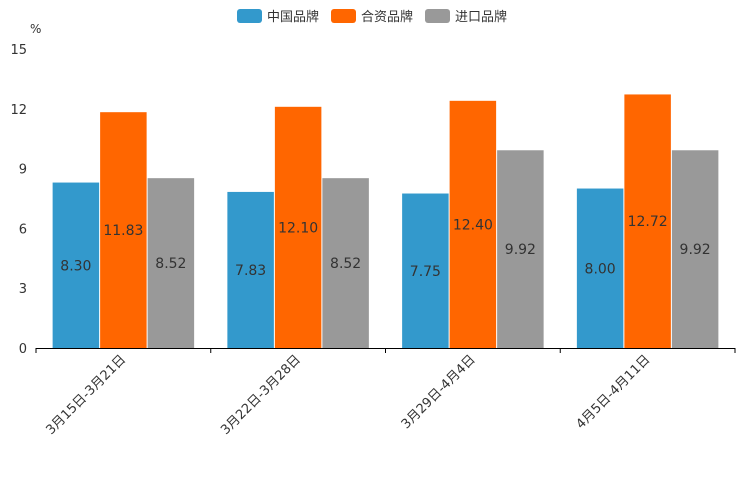  I want to click on y-axis-unit-label: %, so click(35, 29).